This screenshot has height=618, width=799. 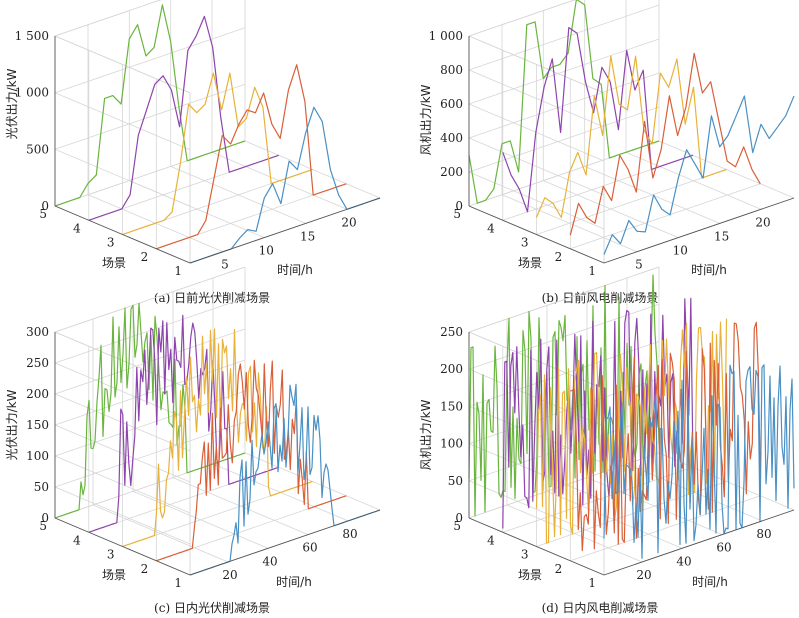 I want to click on panel-caption: (b) 日前风电削减场景, so click(x=600, y=297).